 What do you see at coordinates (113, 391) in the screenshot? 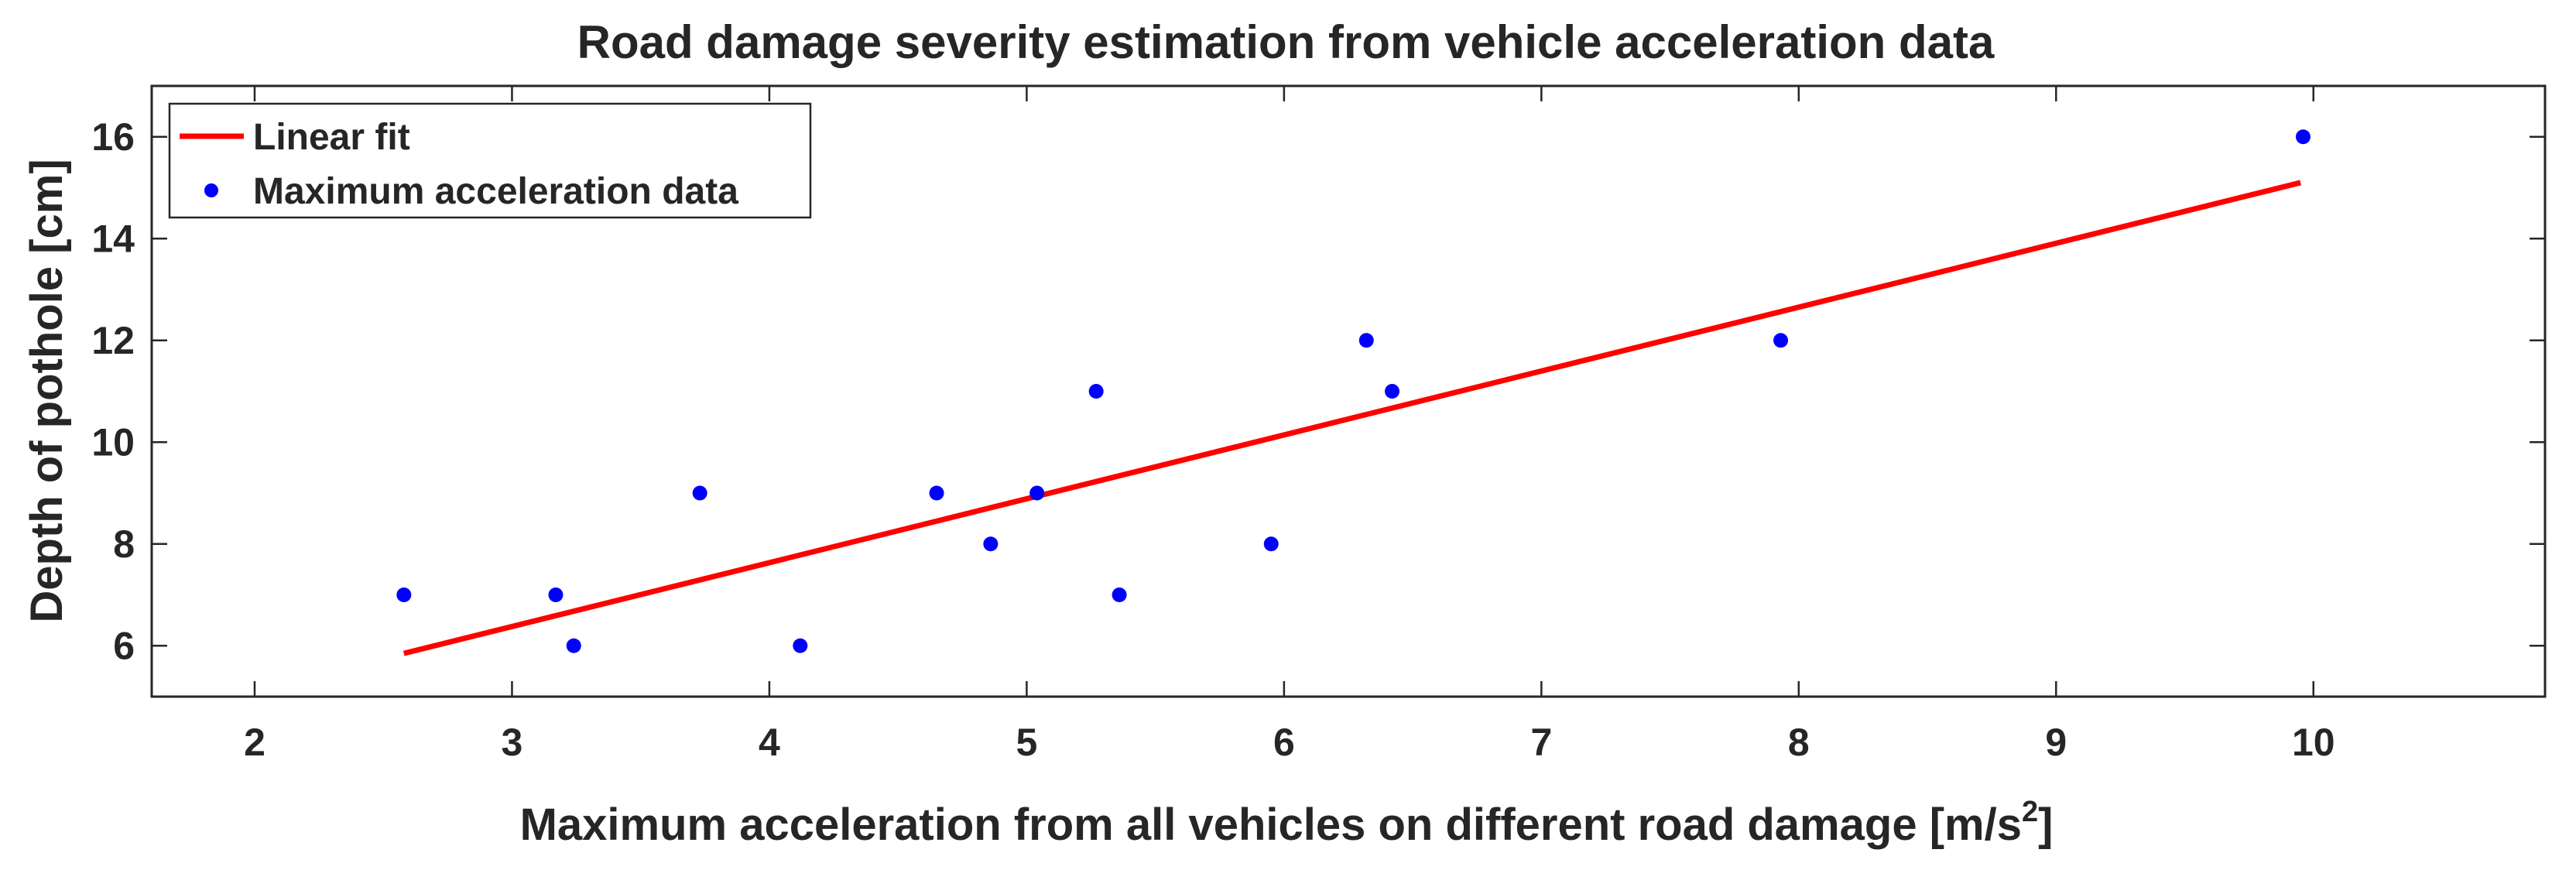
I see `y-tick-labels: 6 8 10 12 14 16` at bounding box center [113, 391].